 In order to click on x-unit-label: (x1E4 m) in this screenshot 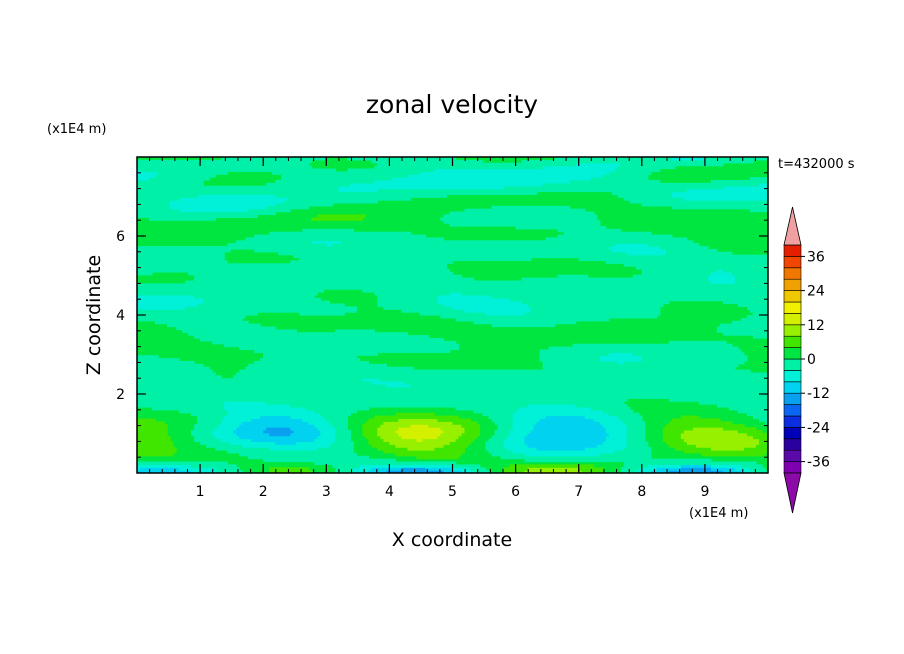, I will do `click(718, 513)`.